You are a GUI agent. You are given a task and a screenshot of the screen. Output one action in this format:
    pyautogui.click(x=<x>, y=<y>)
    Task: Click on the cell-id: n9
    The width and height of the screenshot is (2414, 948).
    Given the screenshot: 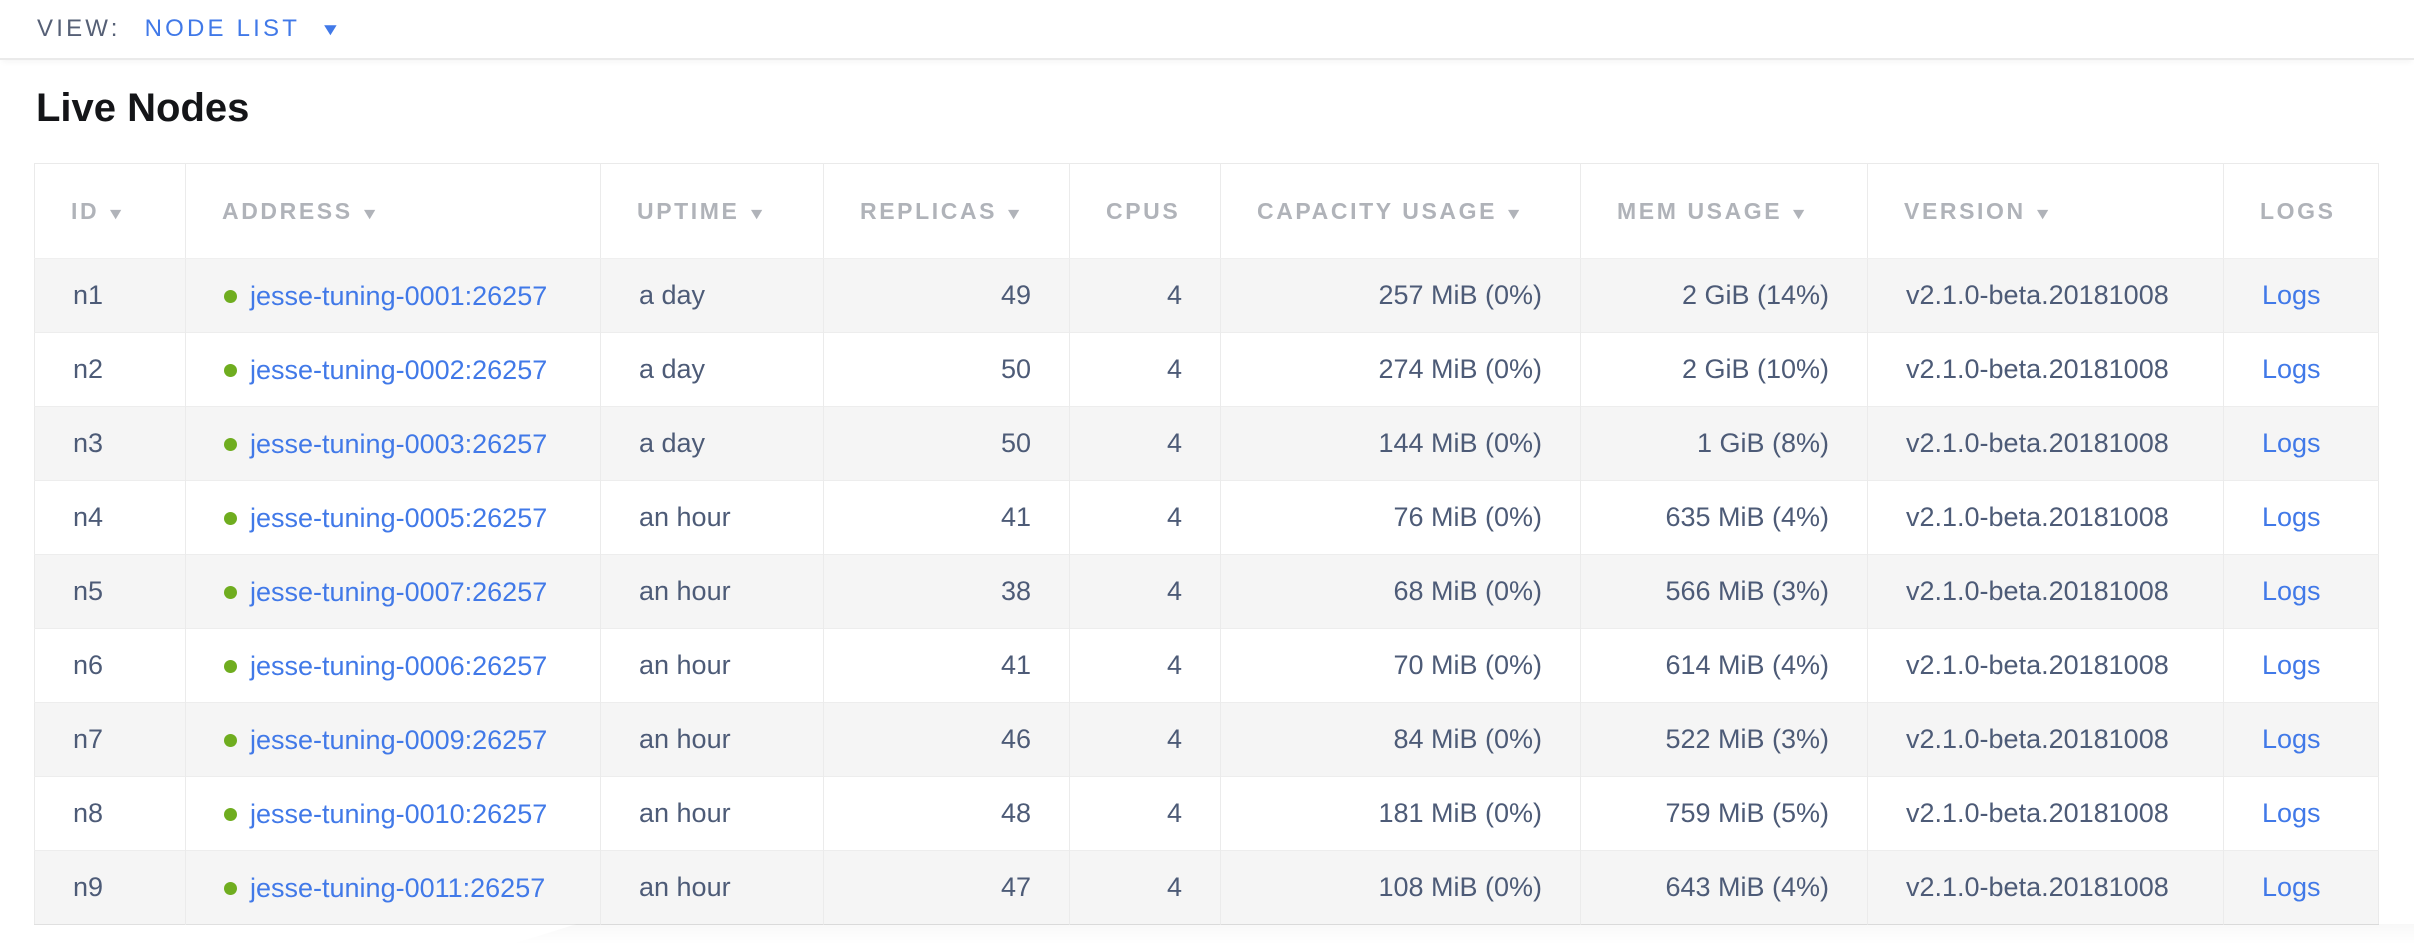 What is the action you would take?
    pyautogui.click(x=110, y=887)
    